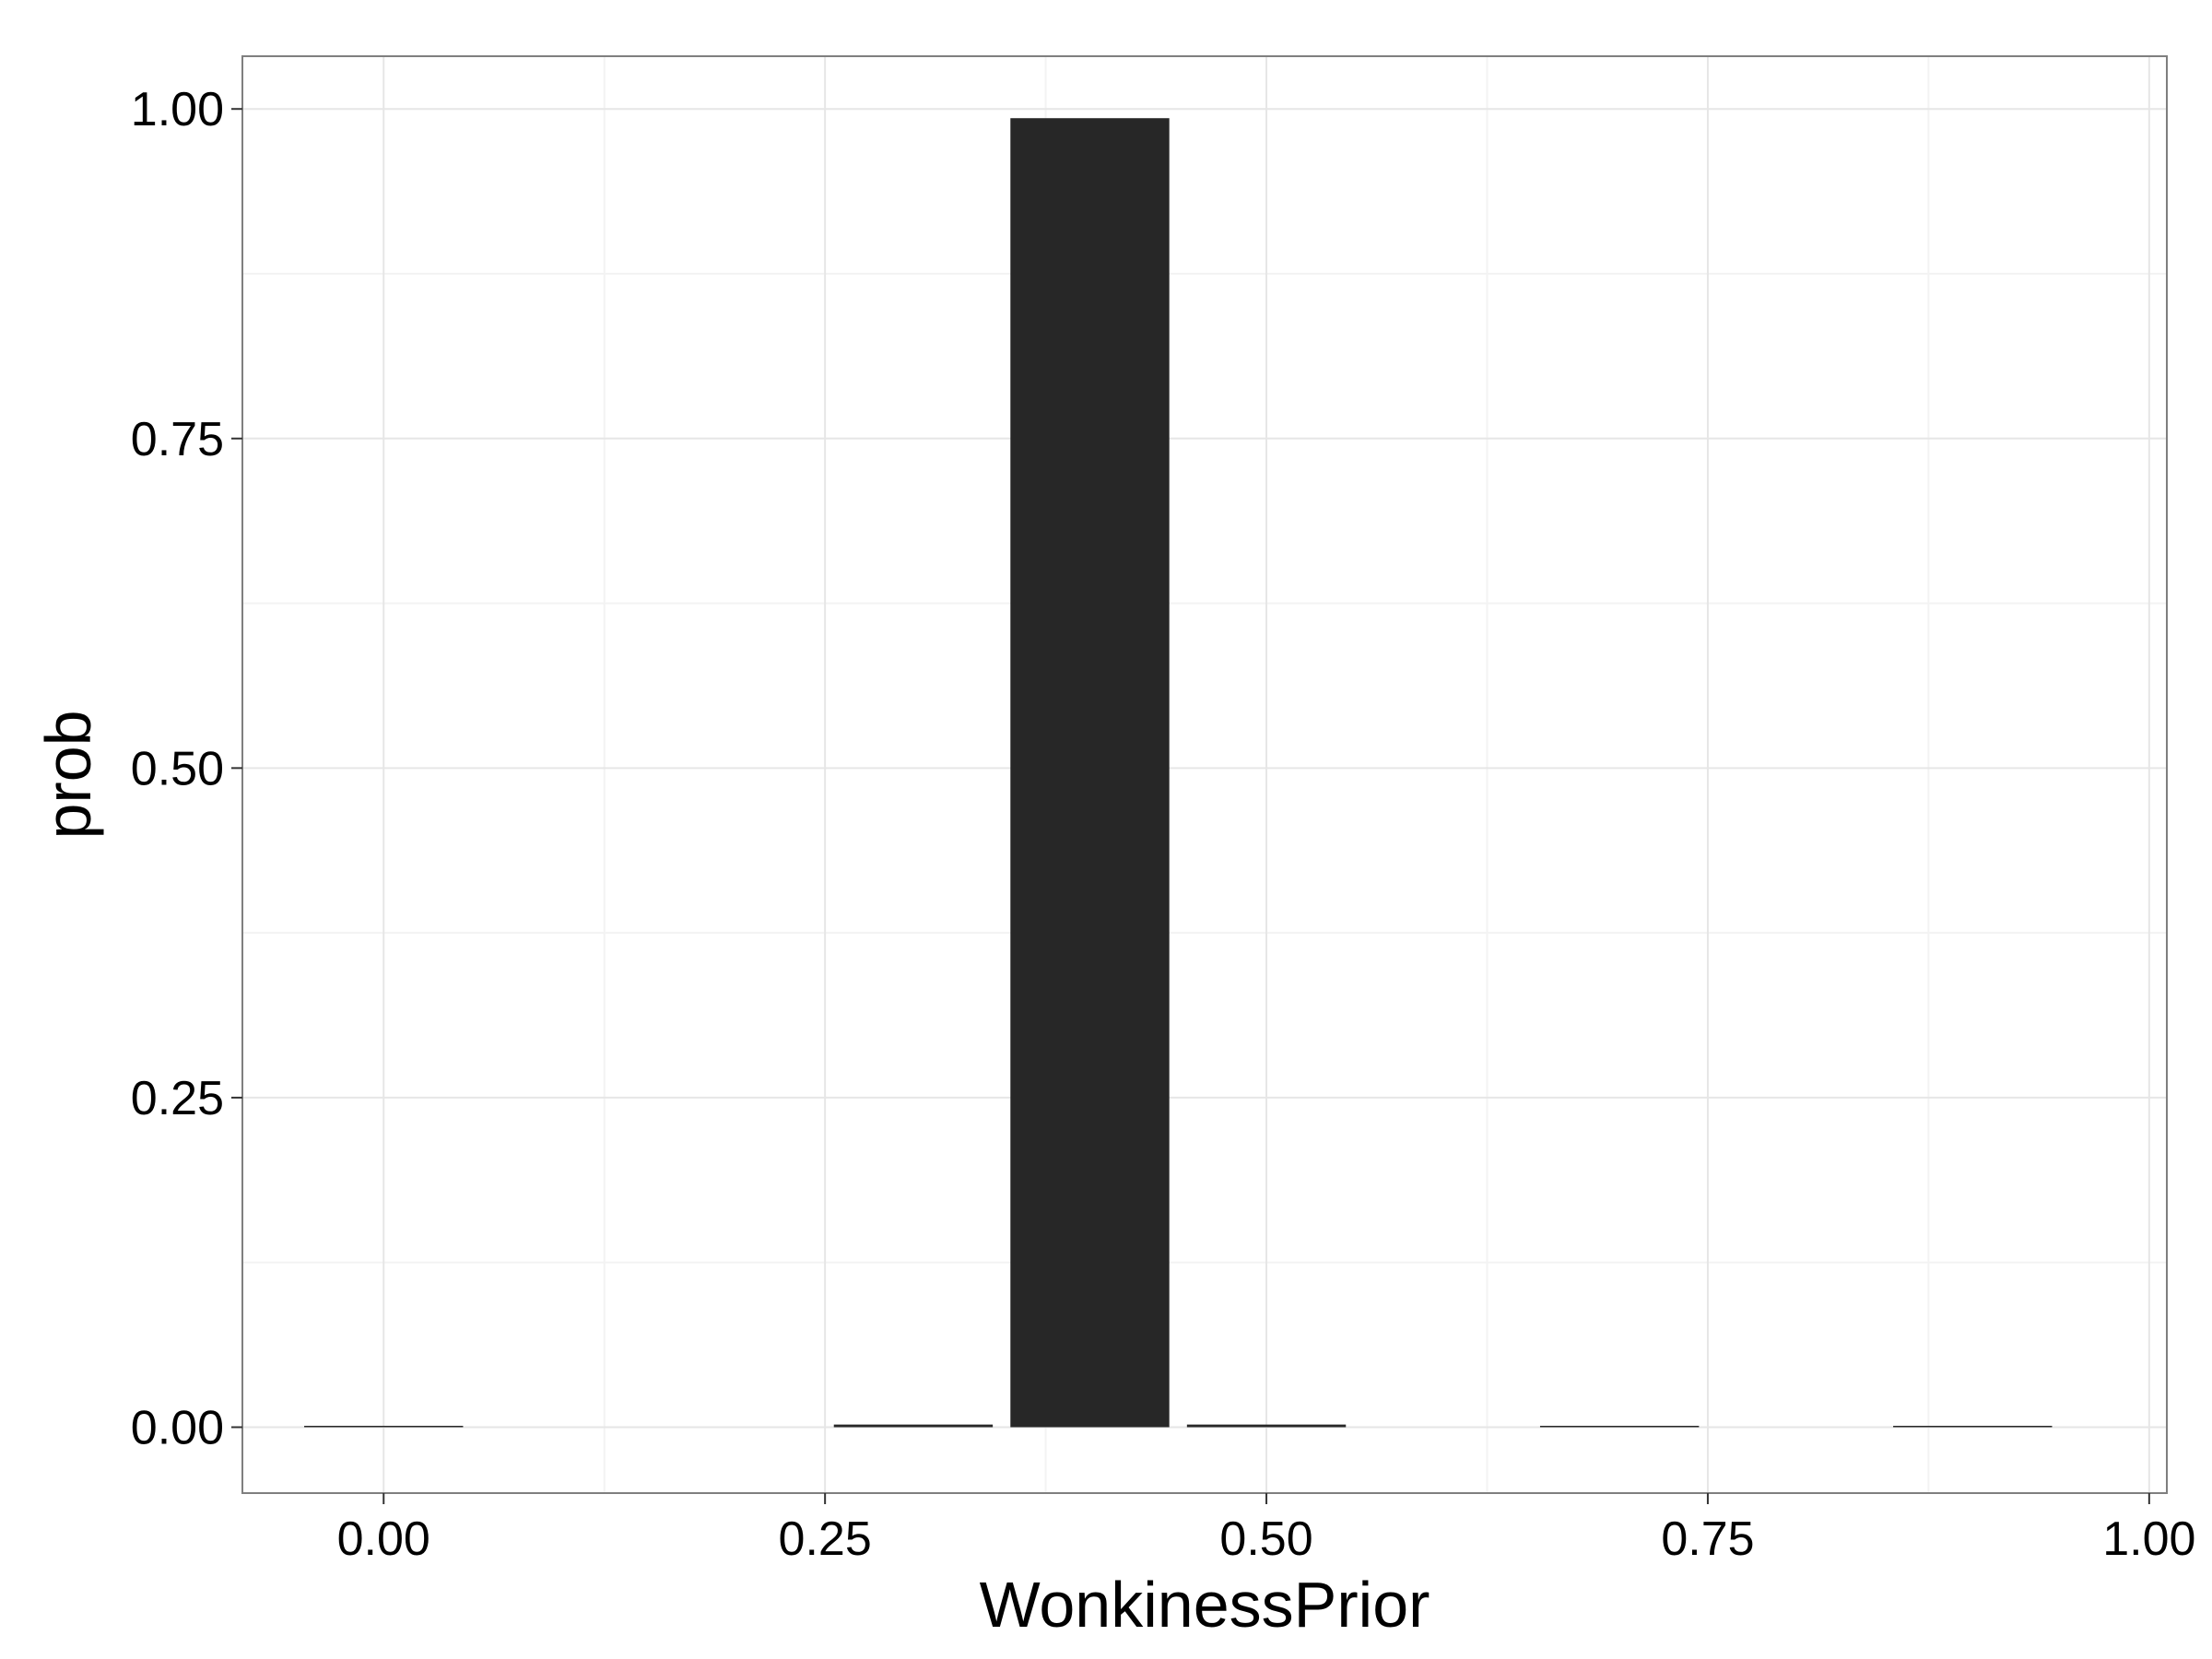 The image size is (2212, 1659). What do you see at coordinates (177, 439) in the screenshot?
I see `y-tick-label: 0.75` at bounding box center [177, 439].